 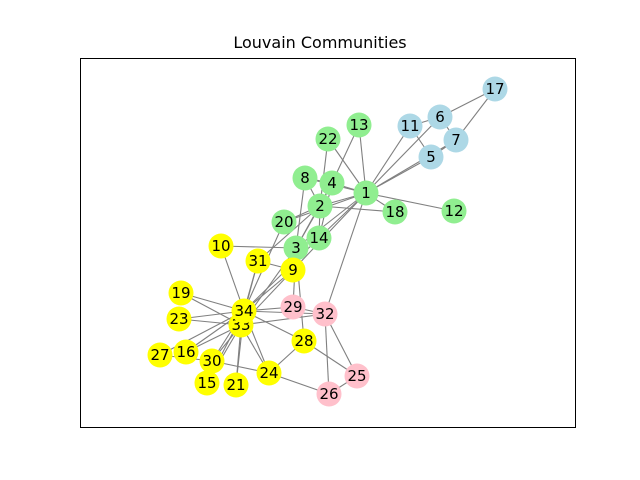 I want to click on node-label: 3, so click(x=296, y=248).